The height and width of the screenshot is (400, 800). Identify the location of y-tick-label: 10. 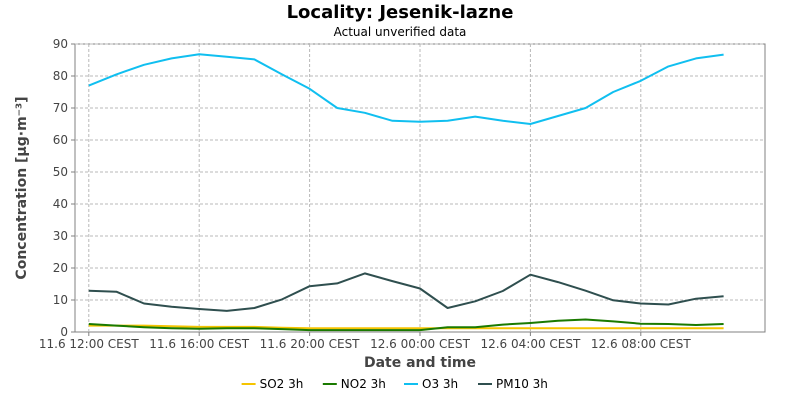
(60, 300).